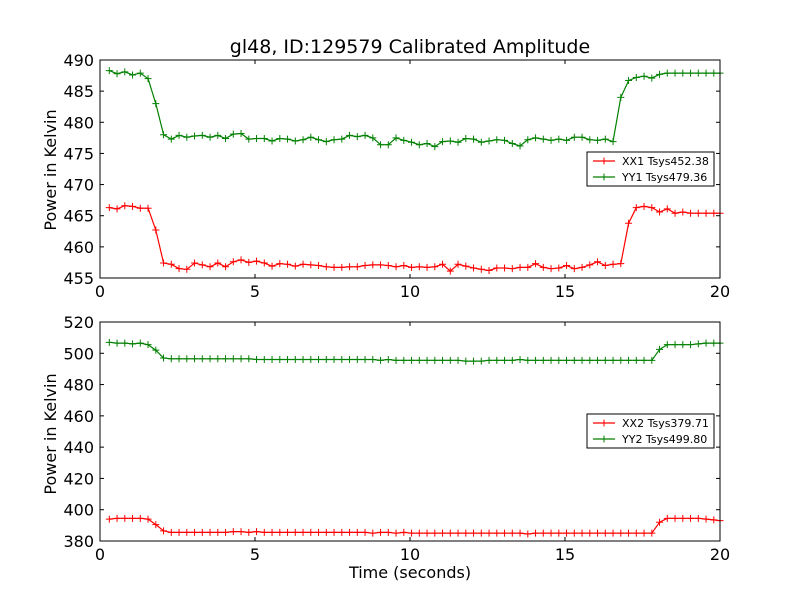 The height and width of the screenshot is (600, 800). Describe the element at coordinates (78, 541) in the screenshot. I see `y-tick-label: 380` at that location.